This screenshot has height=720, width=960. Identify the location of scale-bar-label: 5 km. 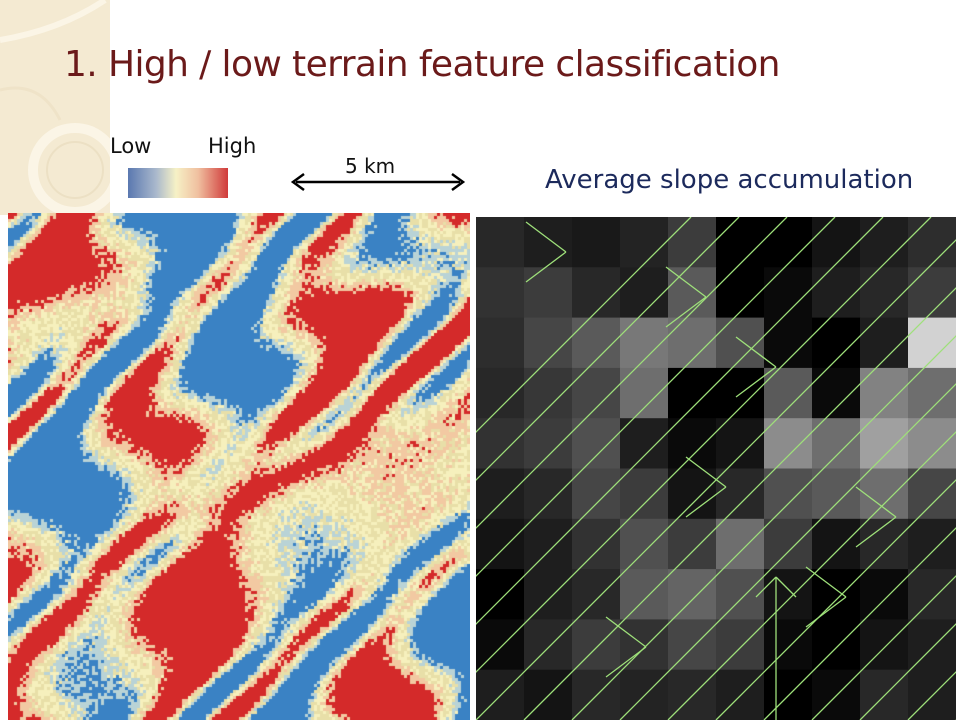
(370, 166).